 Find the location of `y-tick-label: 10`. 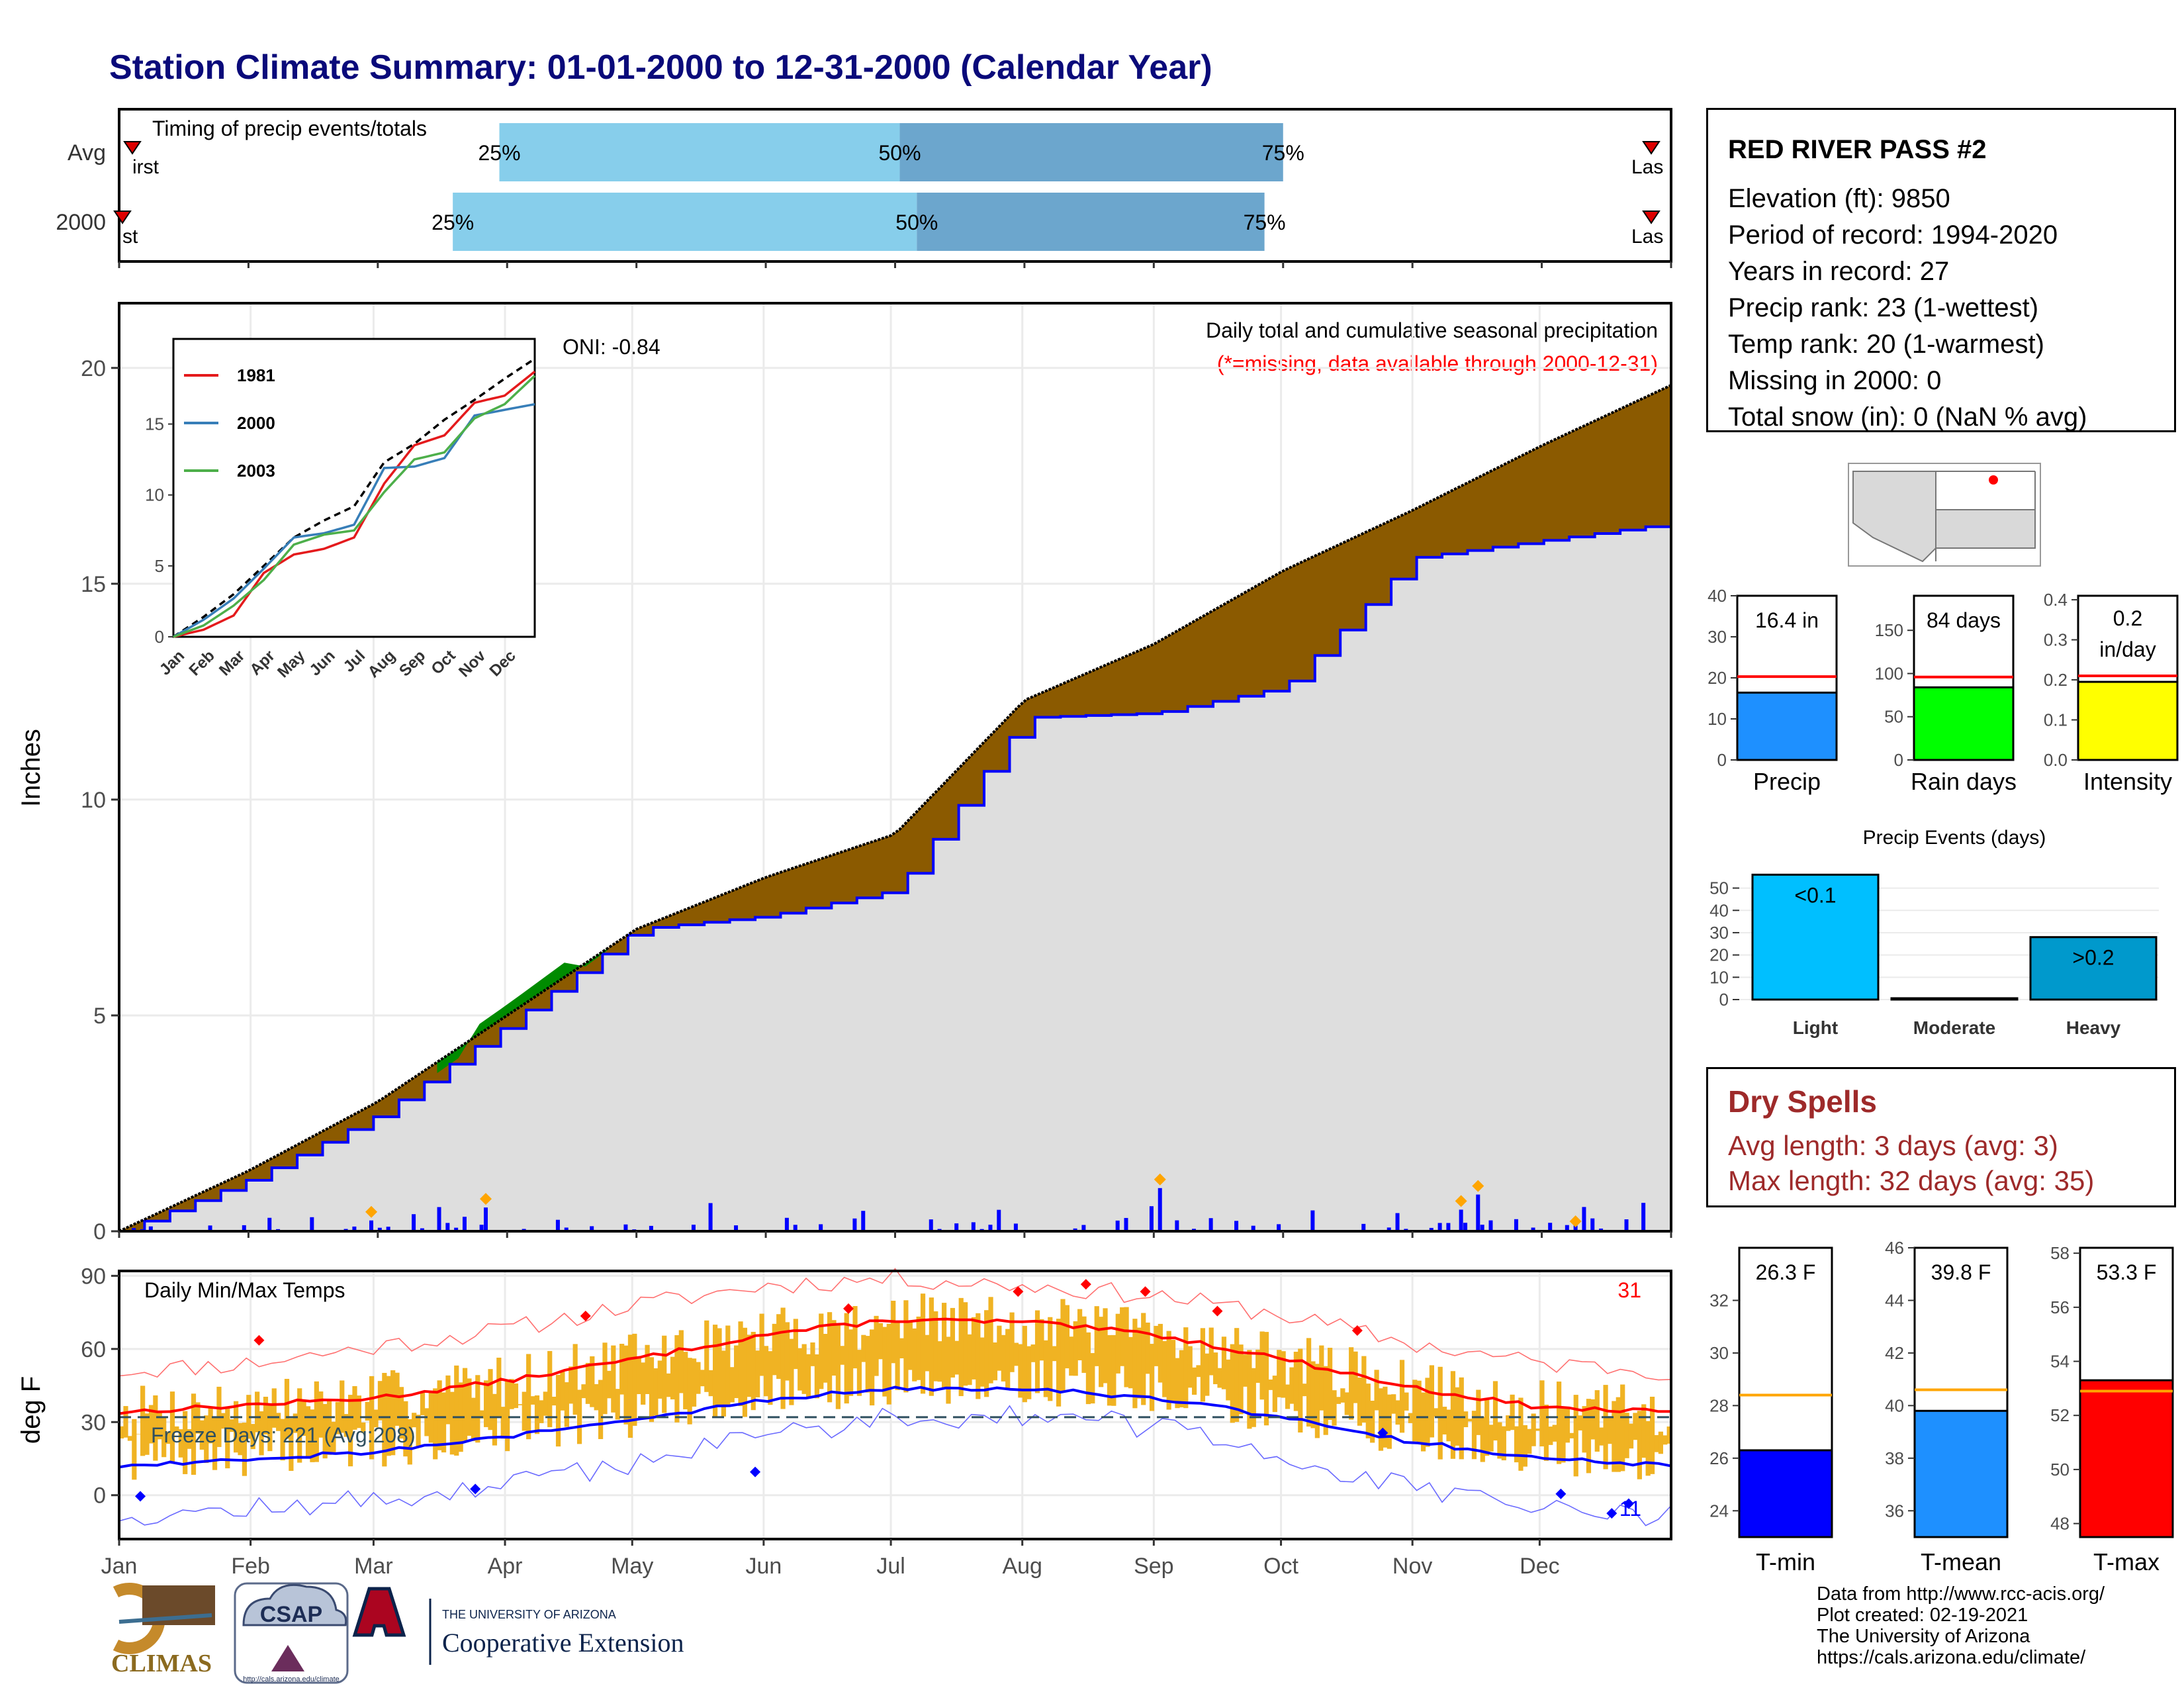

y-tick-label: 10 is located at coordinates (1717, 719).